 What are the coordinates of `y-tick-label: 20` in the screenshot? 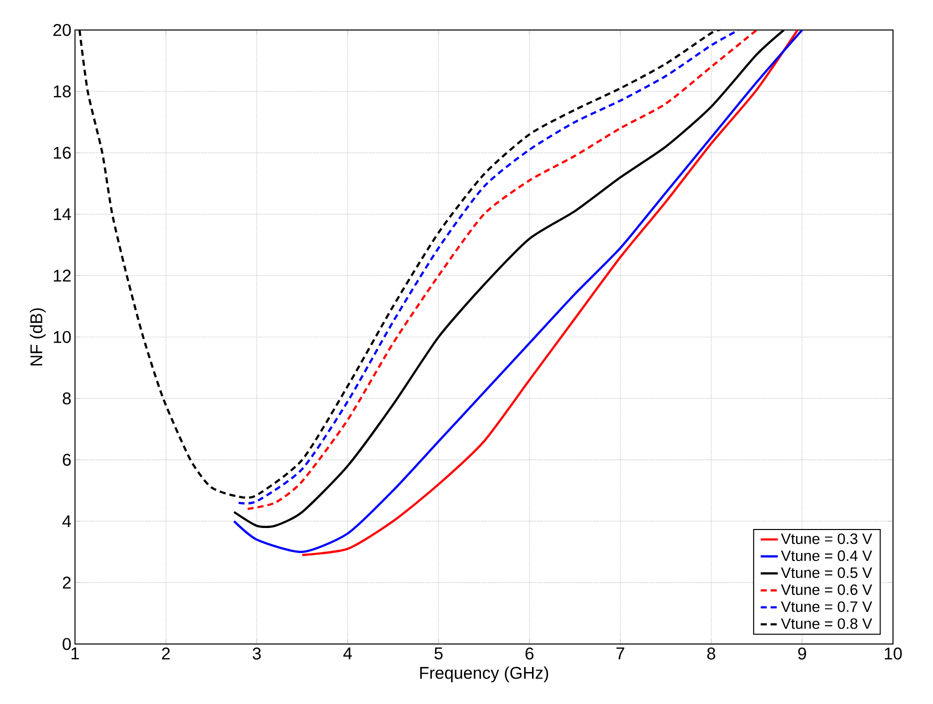 It's located at (62, 30).